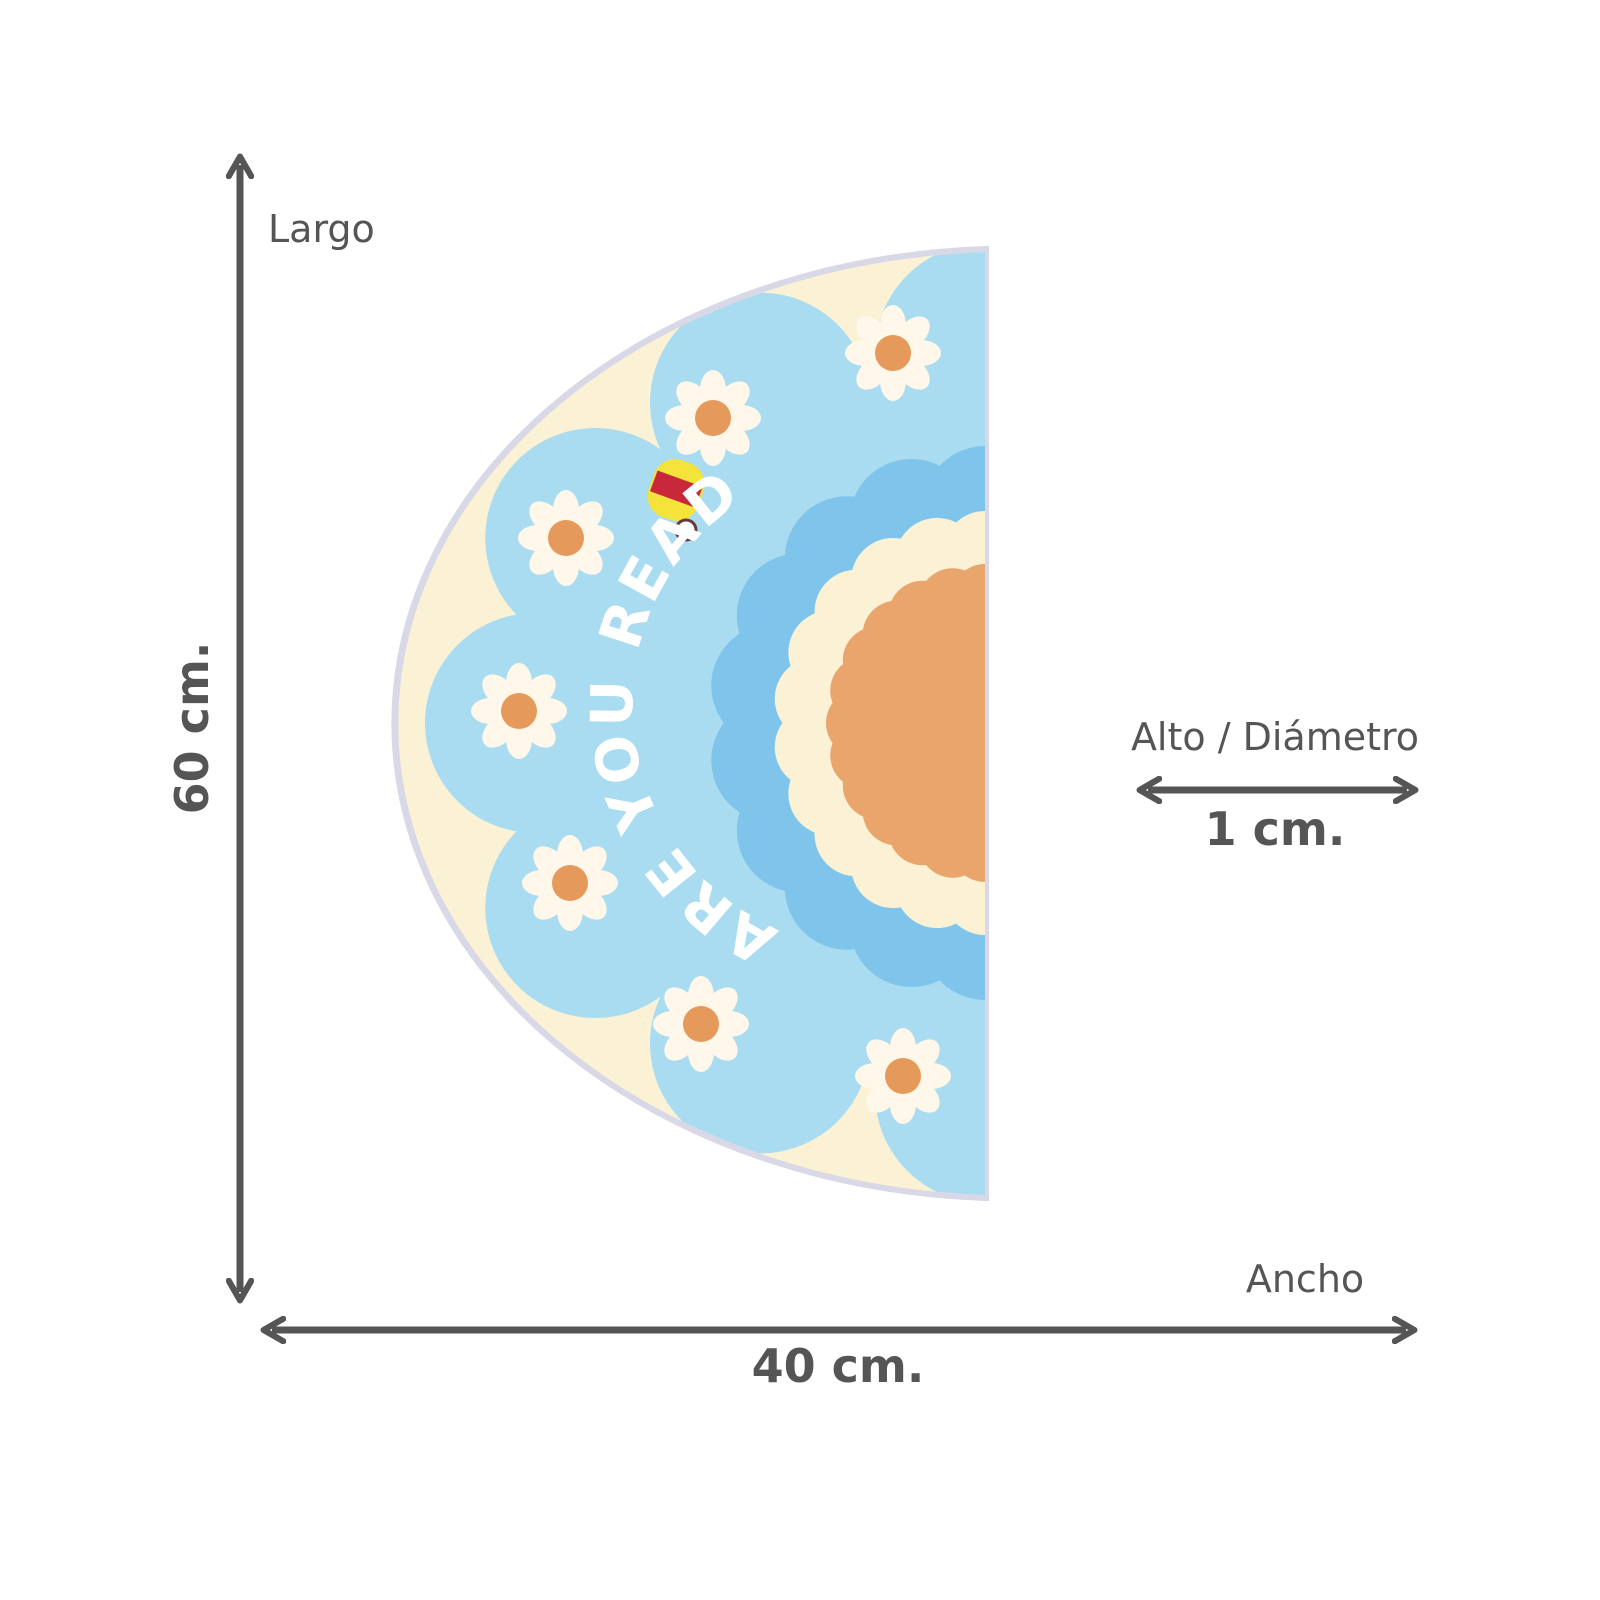 This screenshot has width=1600, height=1600. Describe the element at coordinates (838, 1366) in the screenshot. I see `width-value: 40 cm.` at that location.